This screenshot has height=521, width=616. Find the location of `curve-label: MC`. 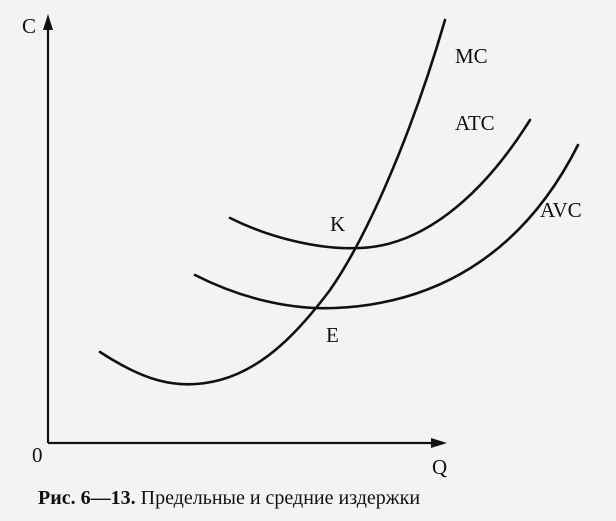

curve-label: MC is located at coordinates (471, 56).